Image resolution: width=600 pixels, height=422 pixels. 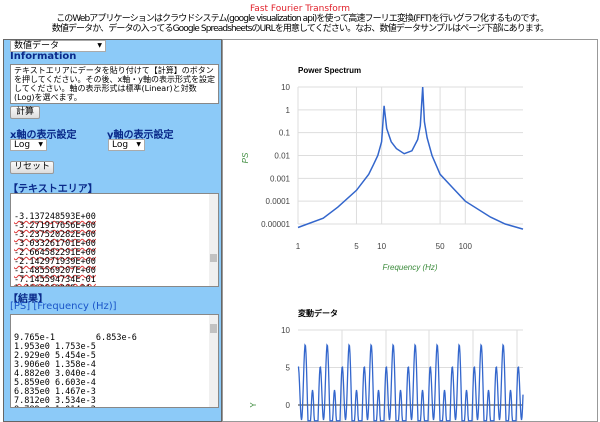 What do you see at coordinates (410, 158) in the screenshot?
I see `spectrum-line` at bounding box center [410, 158].